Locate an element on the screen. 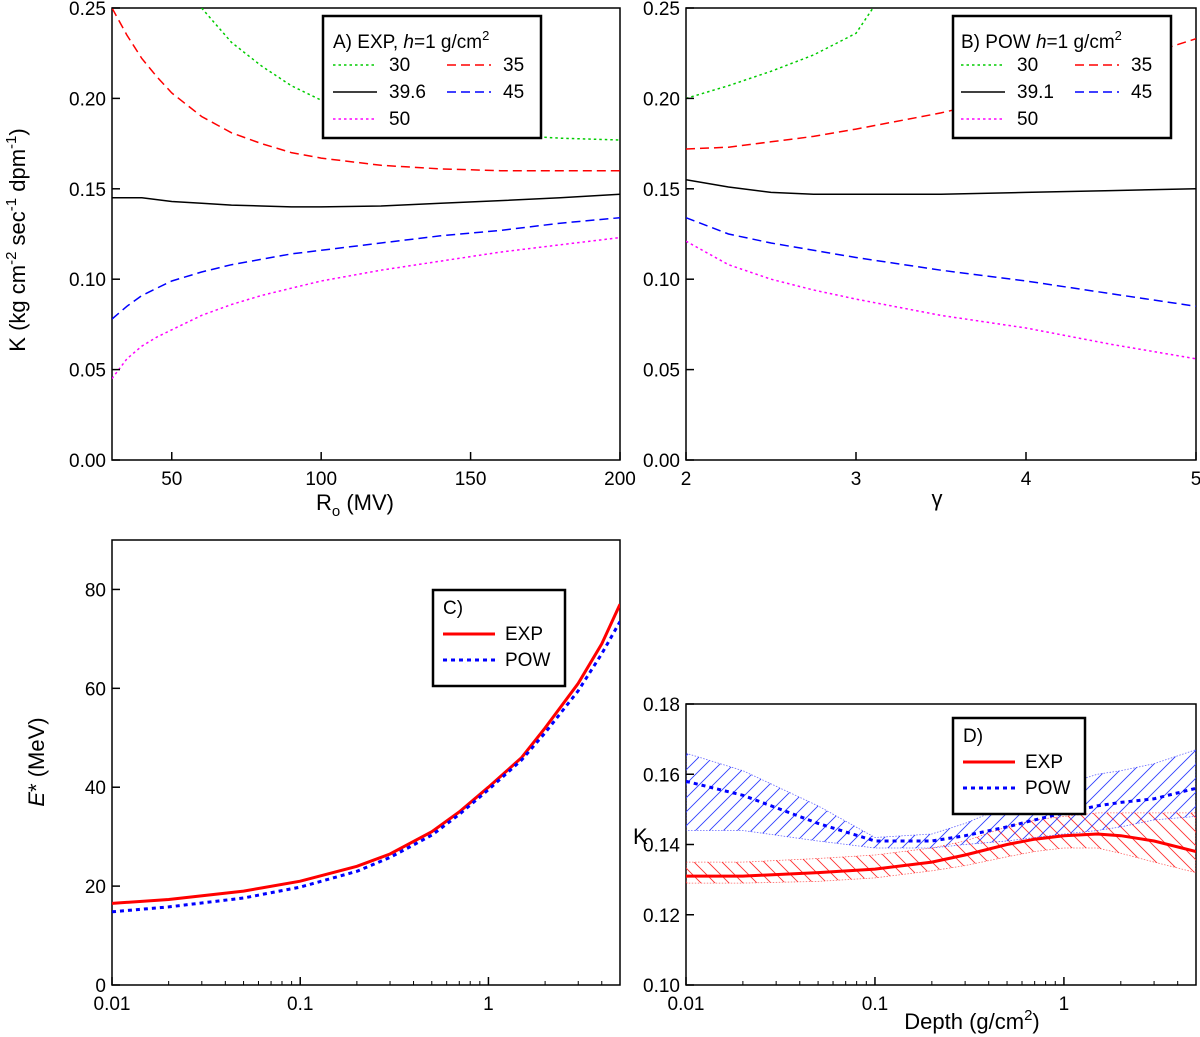  panel-a-legend-box is located at coordinates (432, 77).